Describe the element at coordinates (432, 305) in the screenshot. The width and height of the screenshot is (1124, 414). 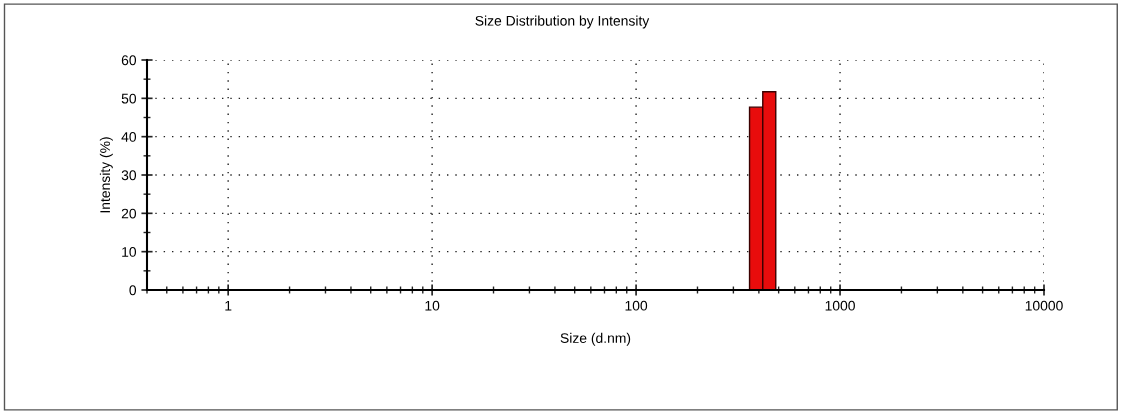
I see `x-tick-label: 10` at that location.